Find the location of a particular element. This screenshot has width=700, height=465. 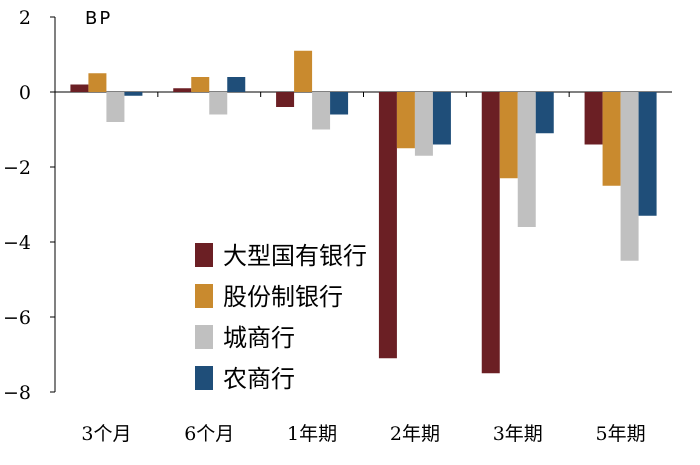

x-category-label: 1年期 is located at coordinates (312, 434).